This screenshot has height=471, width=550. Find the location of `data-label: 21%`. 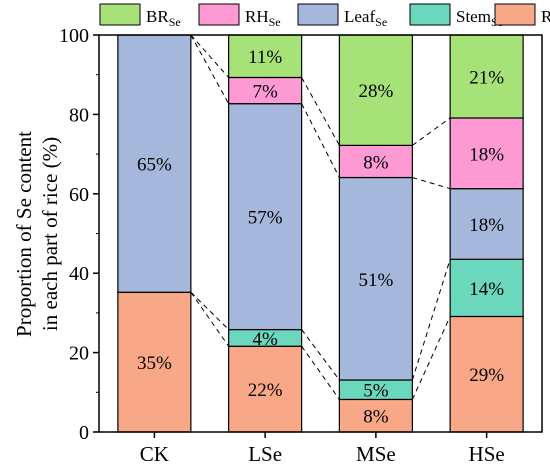

data-label: 21% is located at coordinates (486, 77).